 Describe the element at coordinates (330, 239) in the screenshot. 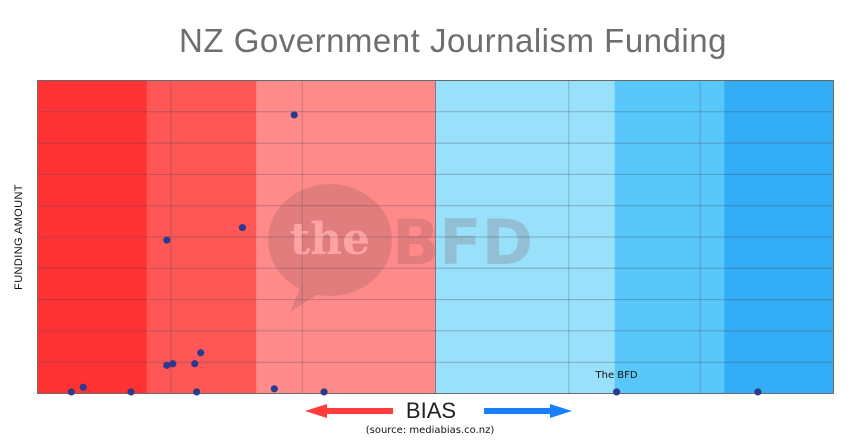

I see `watermark-the: the` at that location.